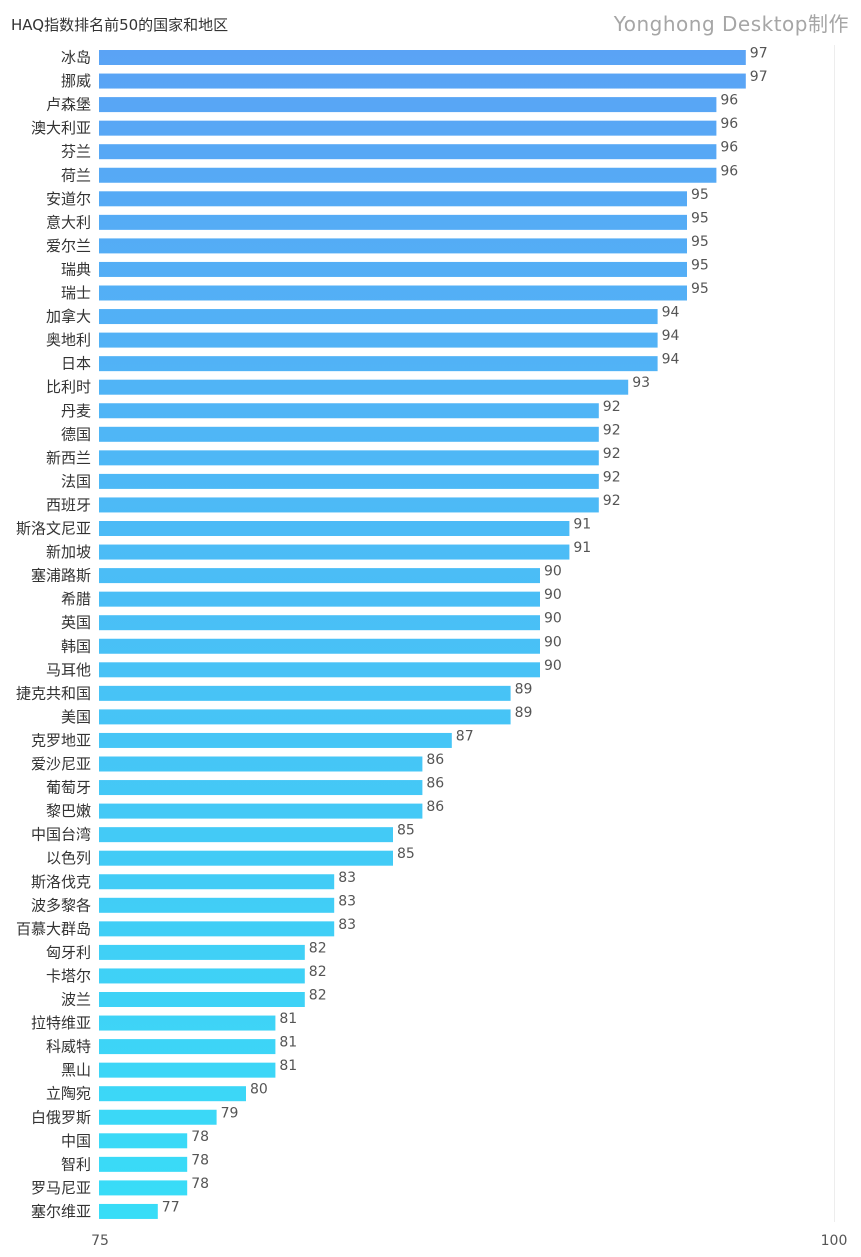 The height and width of the screenshot is (1257, 861). I want to click on category-label: 安道尔, so click(68, 199).